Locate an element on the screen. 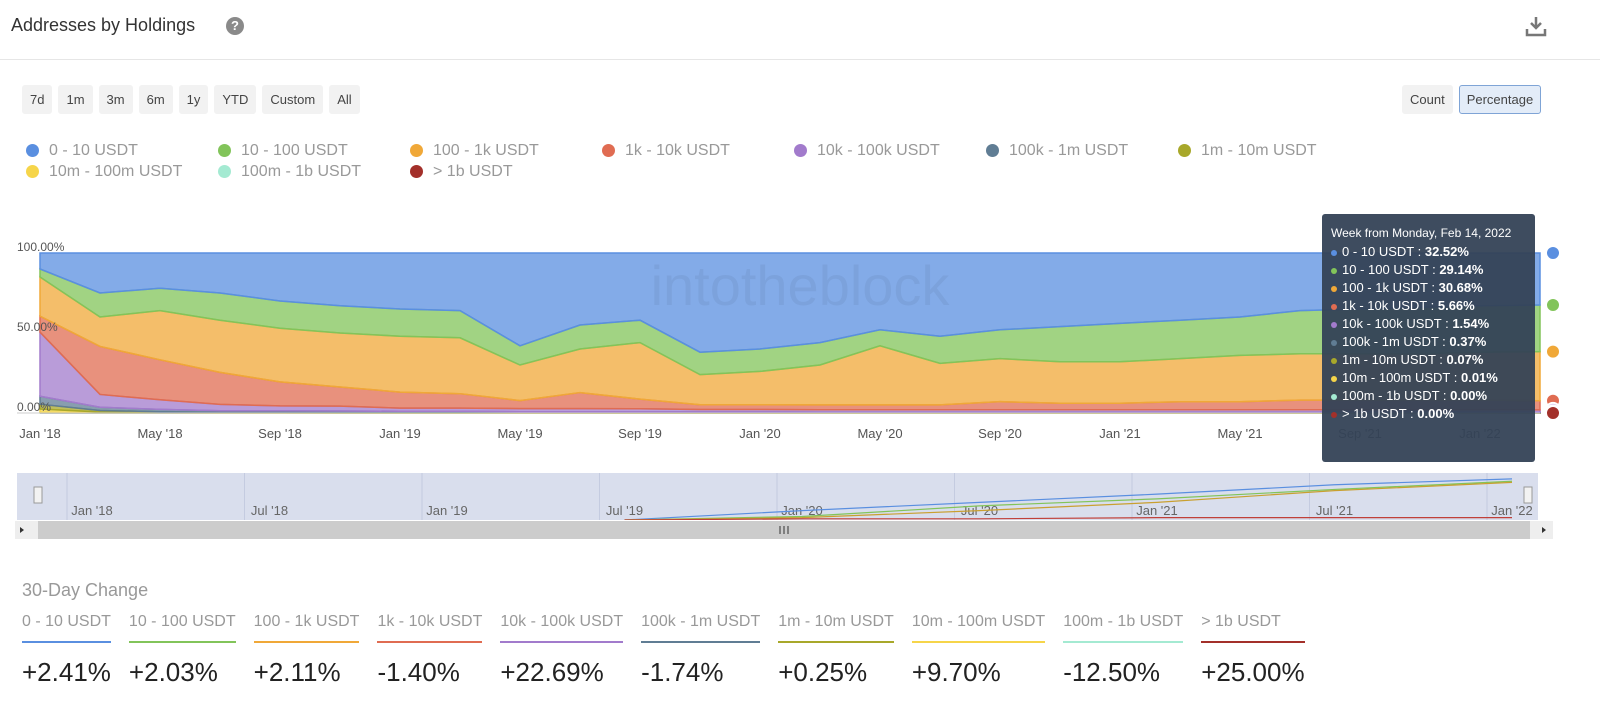  tooltip-value: 30.68% is located at coordinates (1460, 287).